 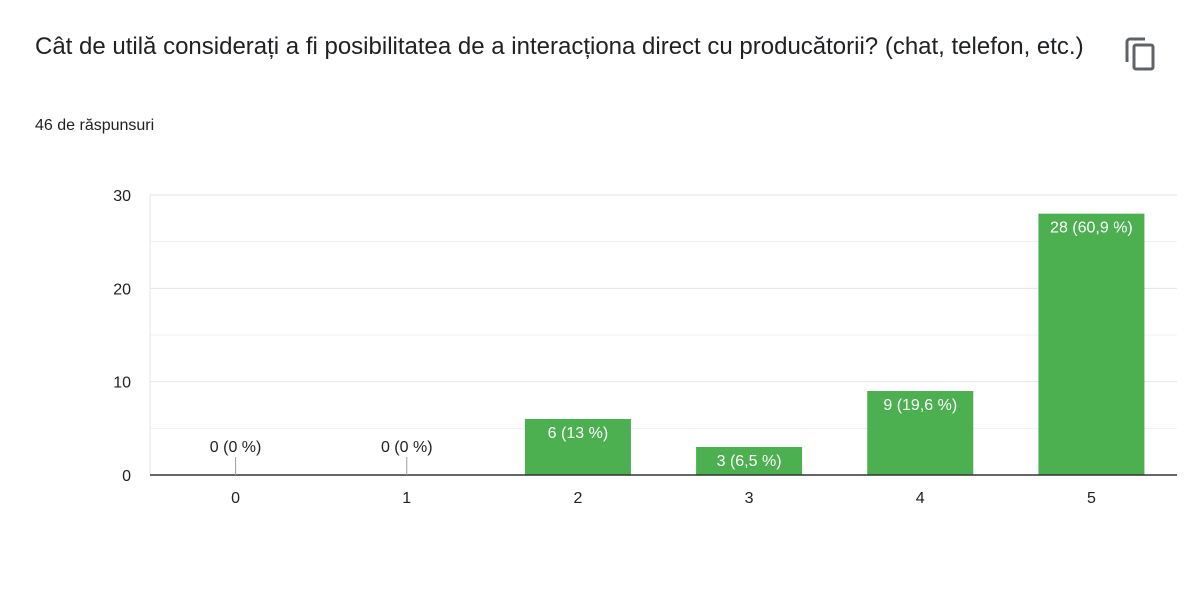 I want to click on data-label: 3 (6,5 %), so click(x=749, y=461).